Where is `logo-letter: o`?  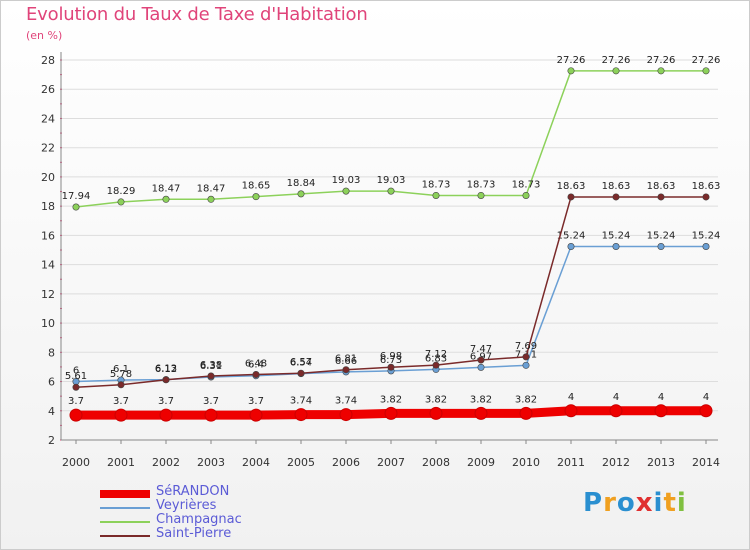 logo-letter: o is located at coordinates (626, 503).